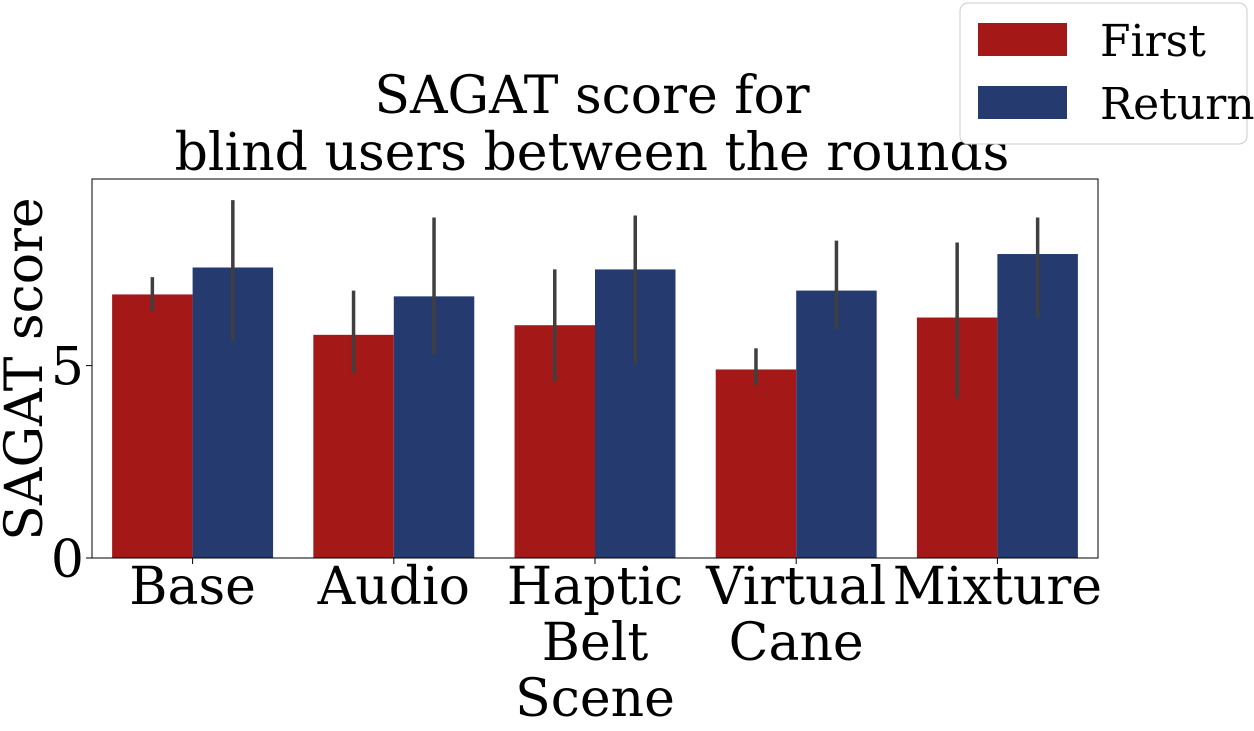 The height and width of the screenshot is (731, 1254). Describe the element at coordinates (27, 368) in the screenshot. I see `y-axis-label: SAGAT score` at that location.